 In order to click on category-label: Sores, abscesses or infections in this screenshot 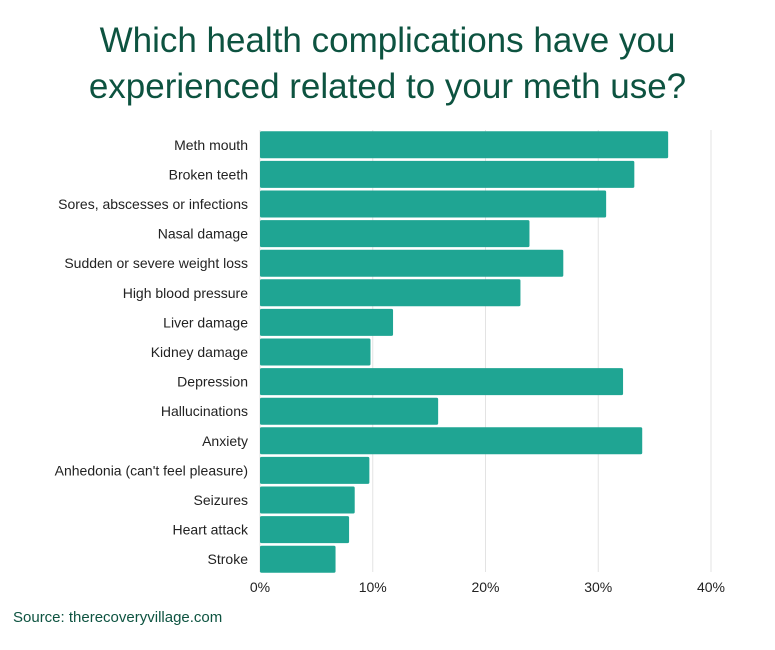, I will do `click(153, 204)`.